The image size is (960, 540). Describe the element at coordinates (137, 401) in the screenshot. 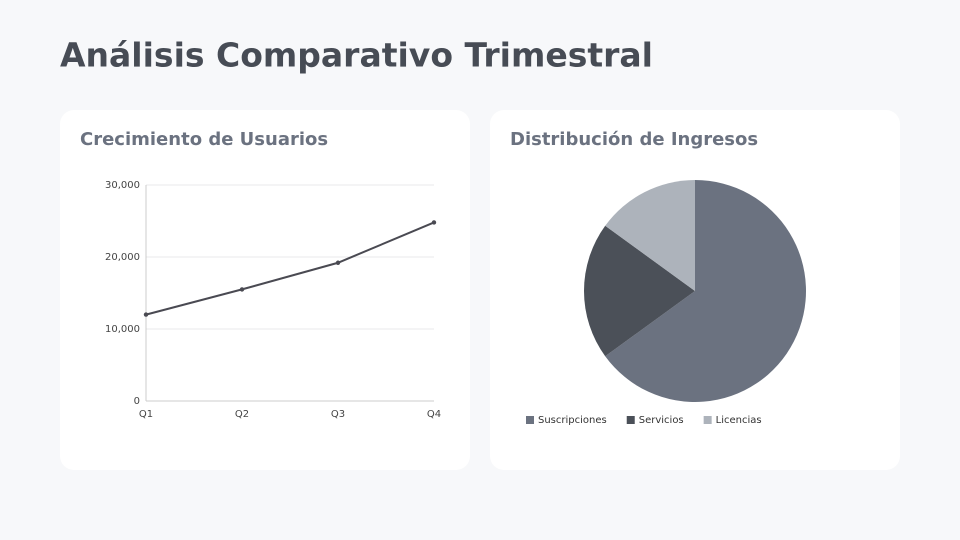

I see `y-tick-label: 0` at that location.